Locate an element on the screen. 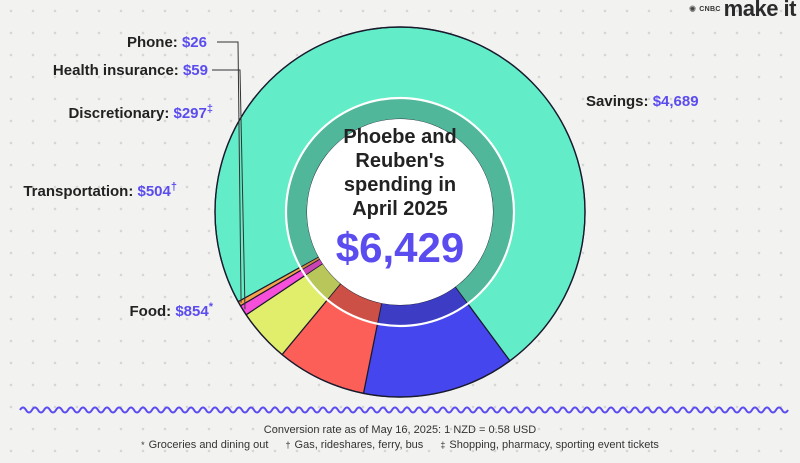 The image size is (800, 463). label-name: Food: is located at coordinates (153, 311).